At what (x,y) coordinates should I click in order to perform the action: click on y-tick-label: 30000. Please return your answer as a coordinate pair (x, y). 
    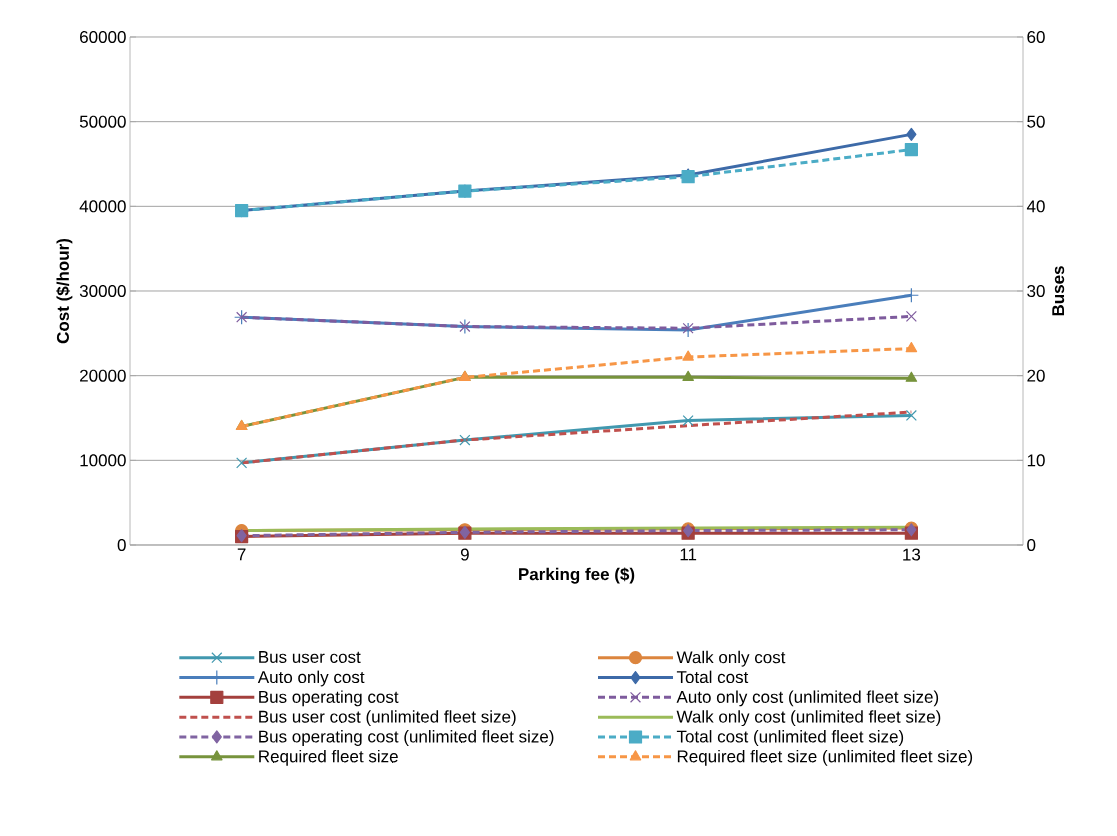
    Looking at the image, I should click on (102, 291).